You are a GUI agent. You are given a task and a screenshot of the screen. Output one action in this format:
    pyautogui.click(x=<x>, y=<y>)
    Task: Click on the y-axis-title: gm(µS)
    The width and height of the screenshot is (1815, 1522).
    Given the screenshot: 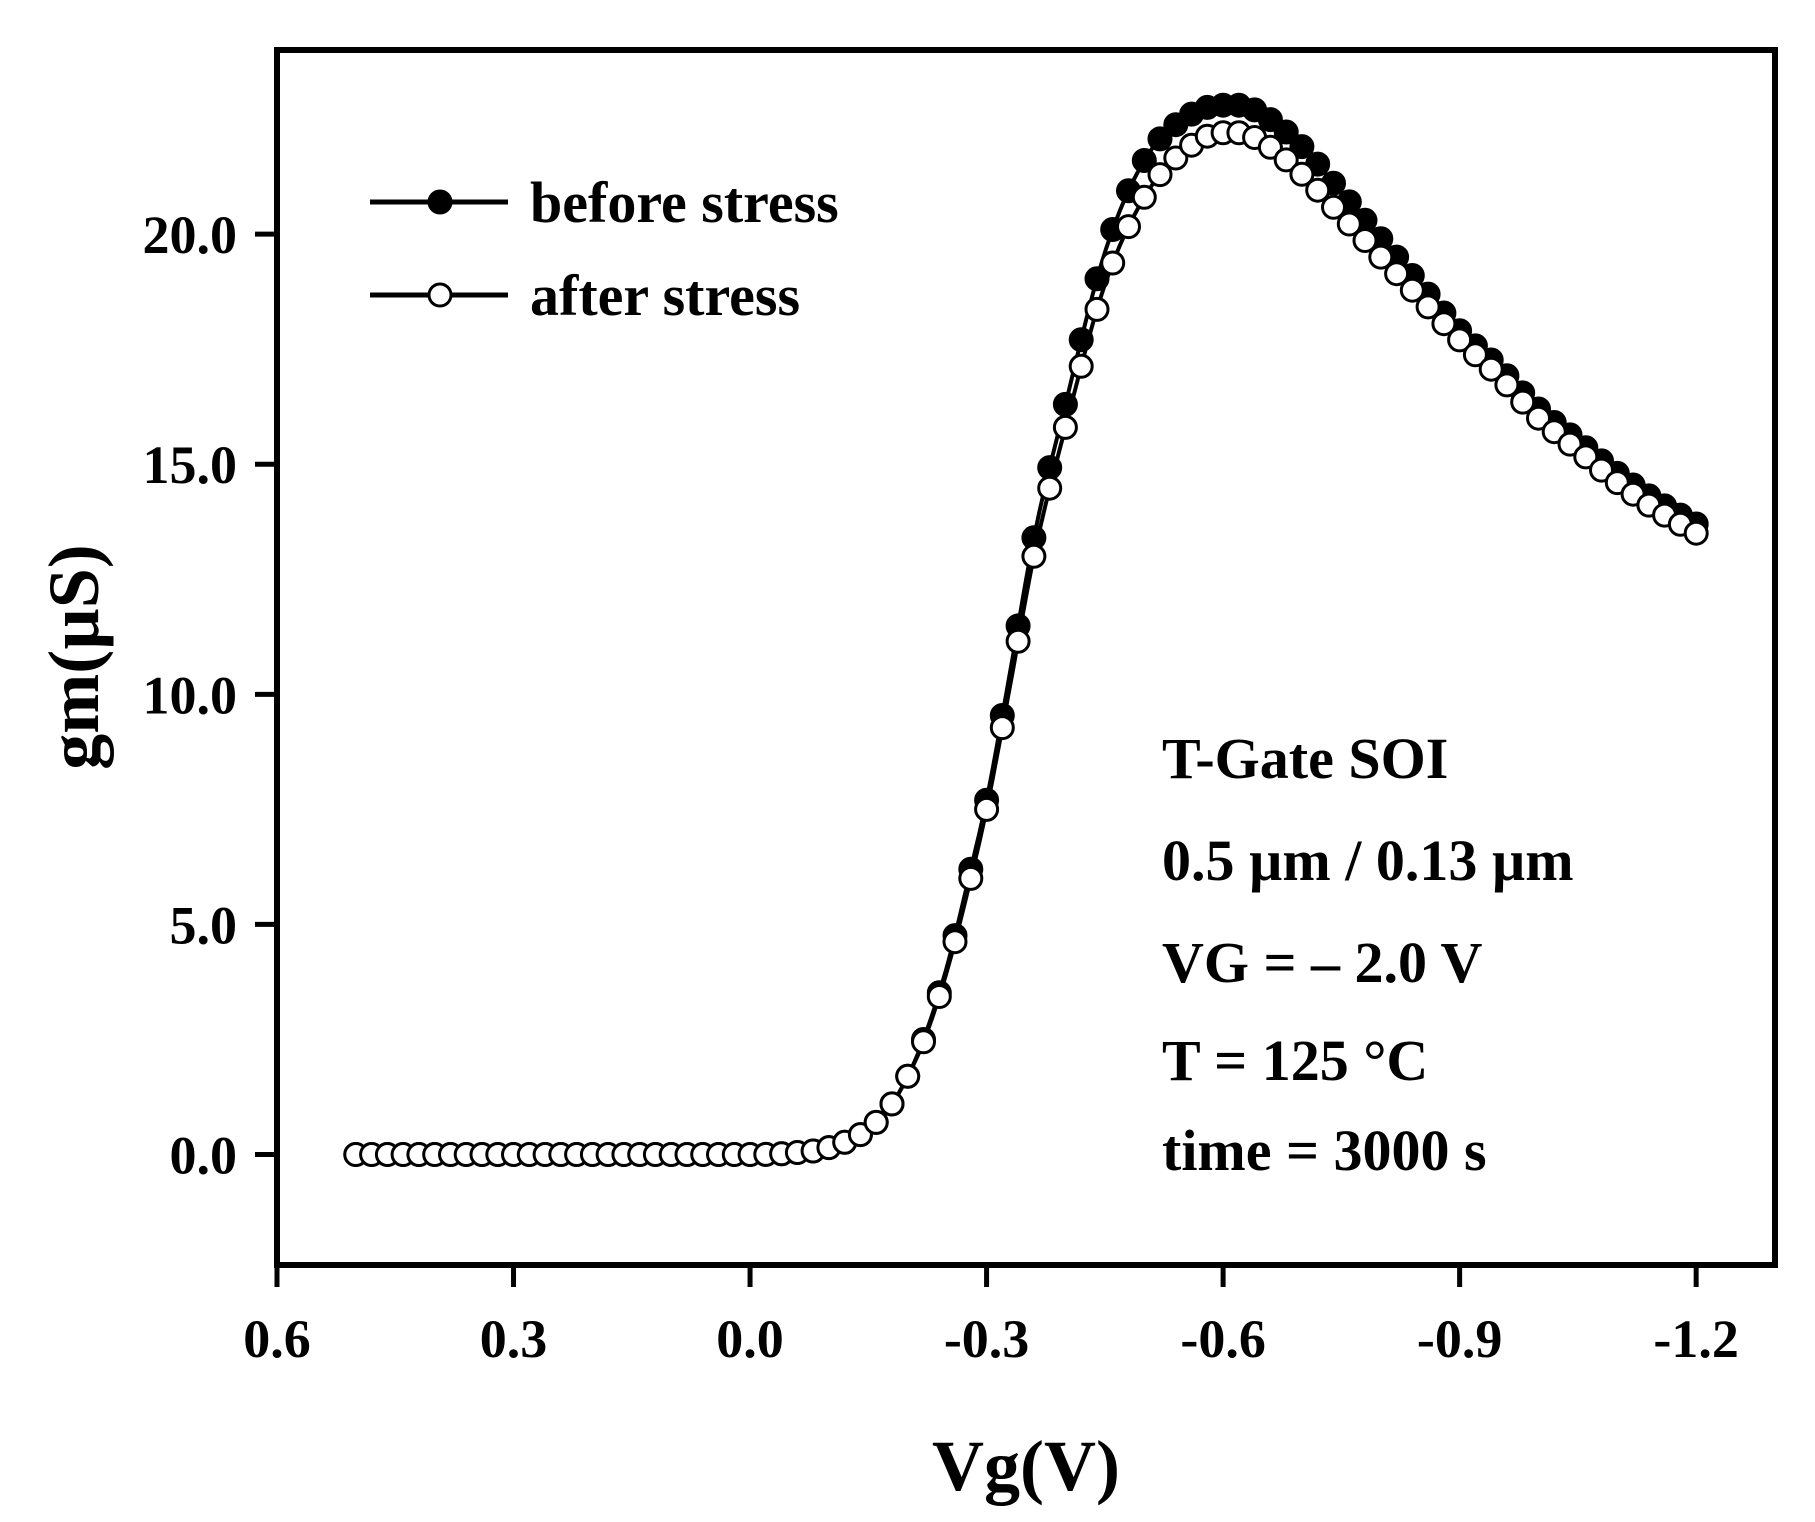 What is the action you would take?
    pyautogui.click(x=74, y=656)
    